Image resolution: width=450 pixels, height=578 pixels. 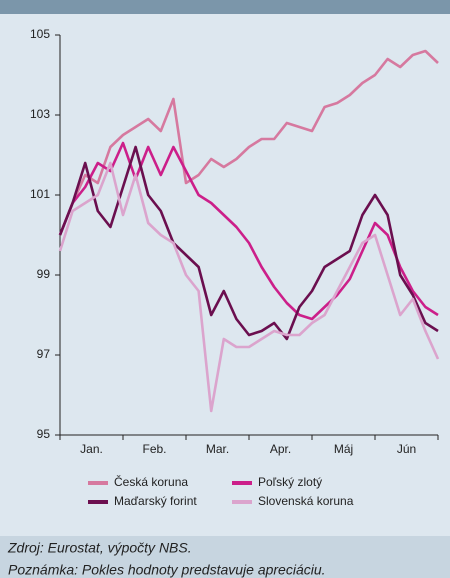 I want to click on x-tick-label: Apr., so click(x=280, y=449).